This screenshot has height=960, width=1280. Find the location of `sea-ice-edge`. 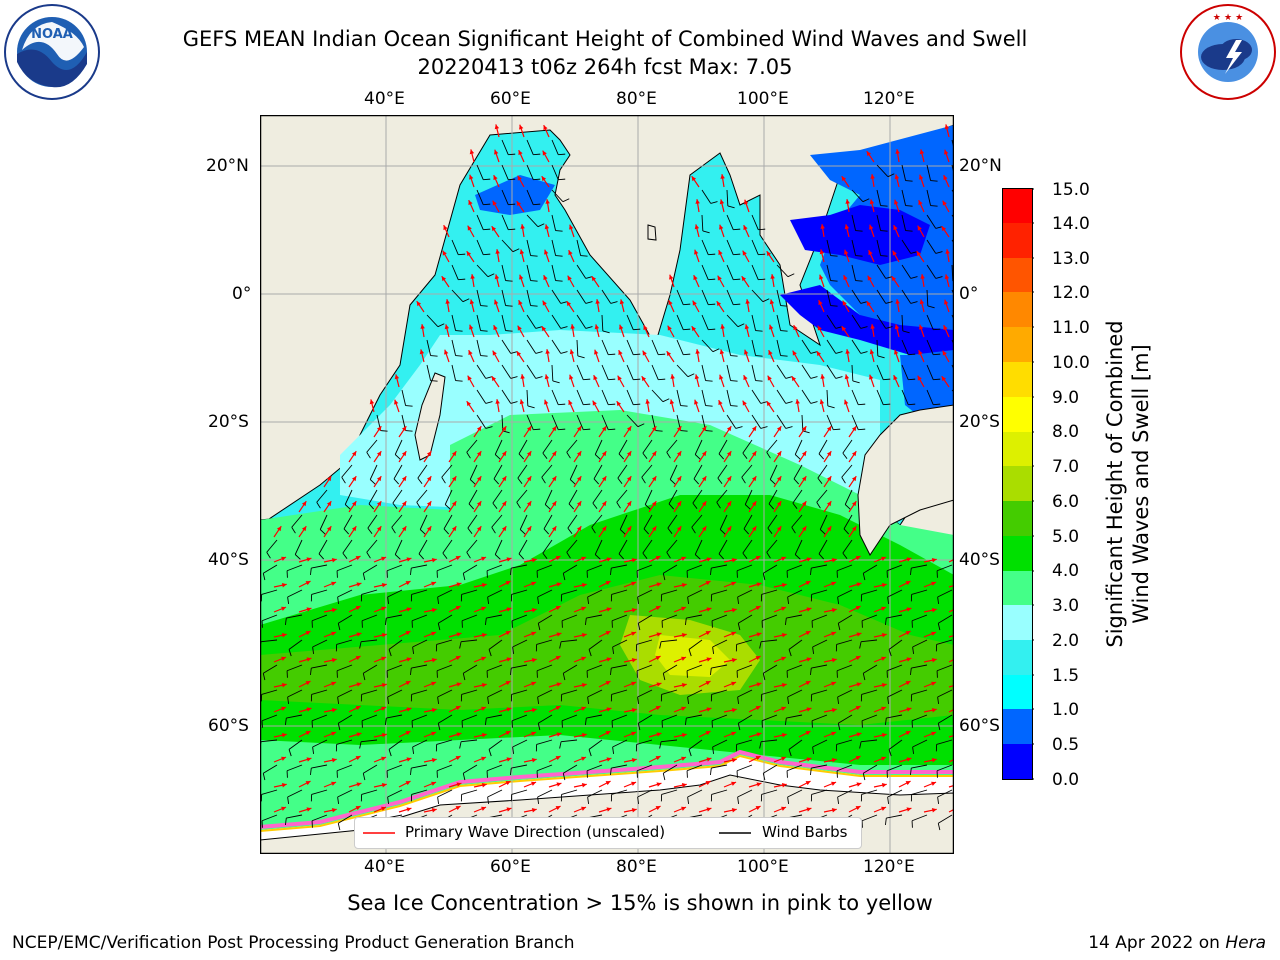

sea-ice-edge is located at coordinates (607, 789).